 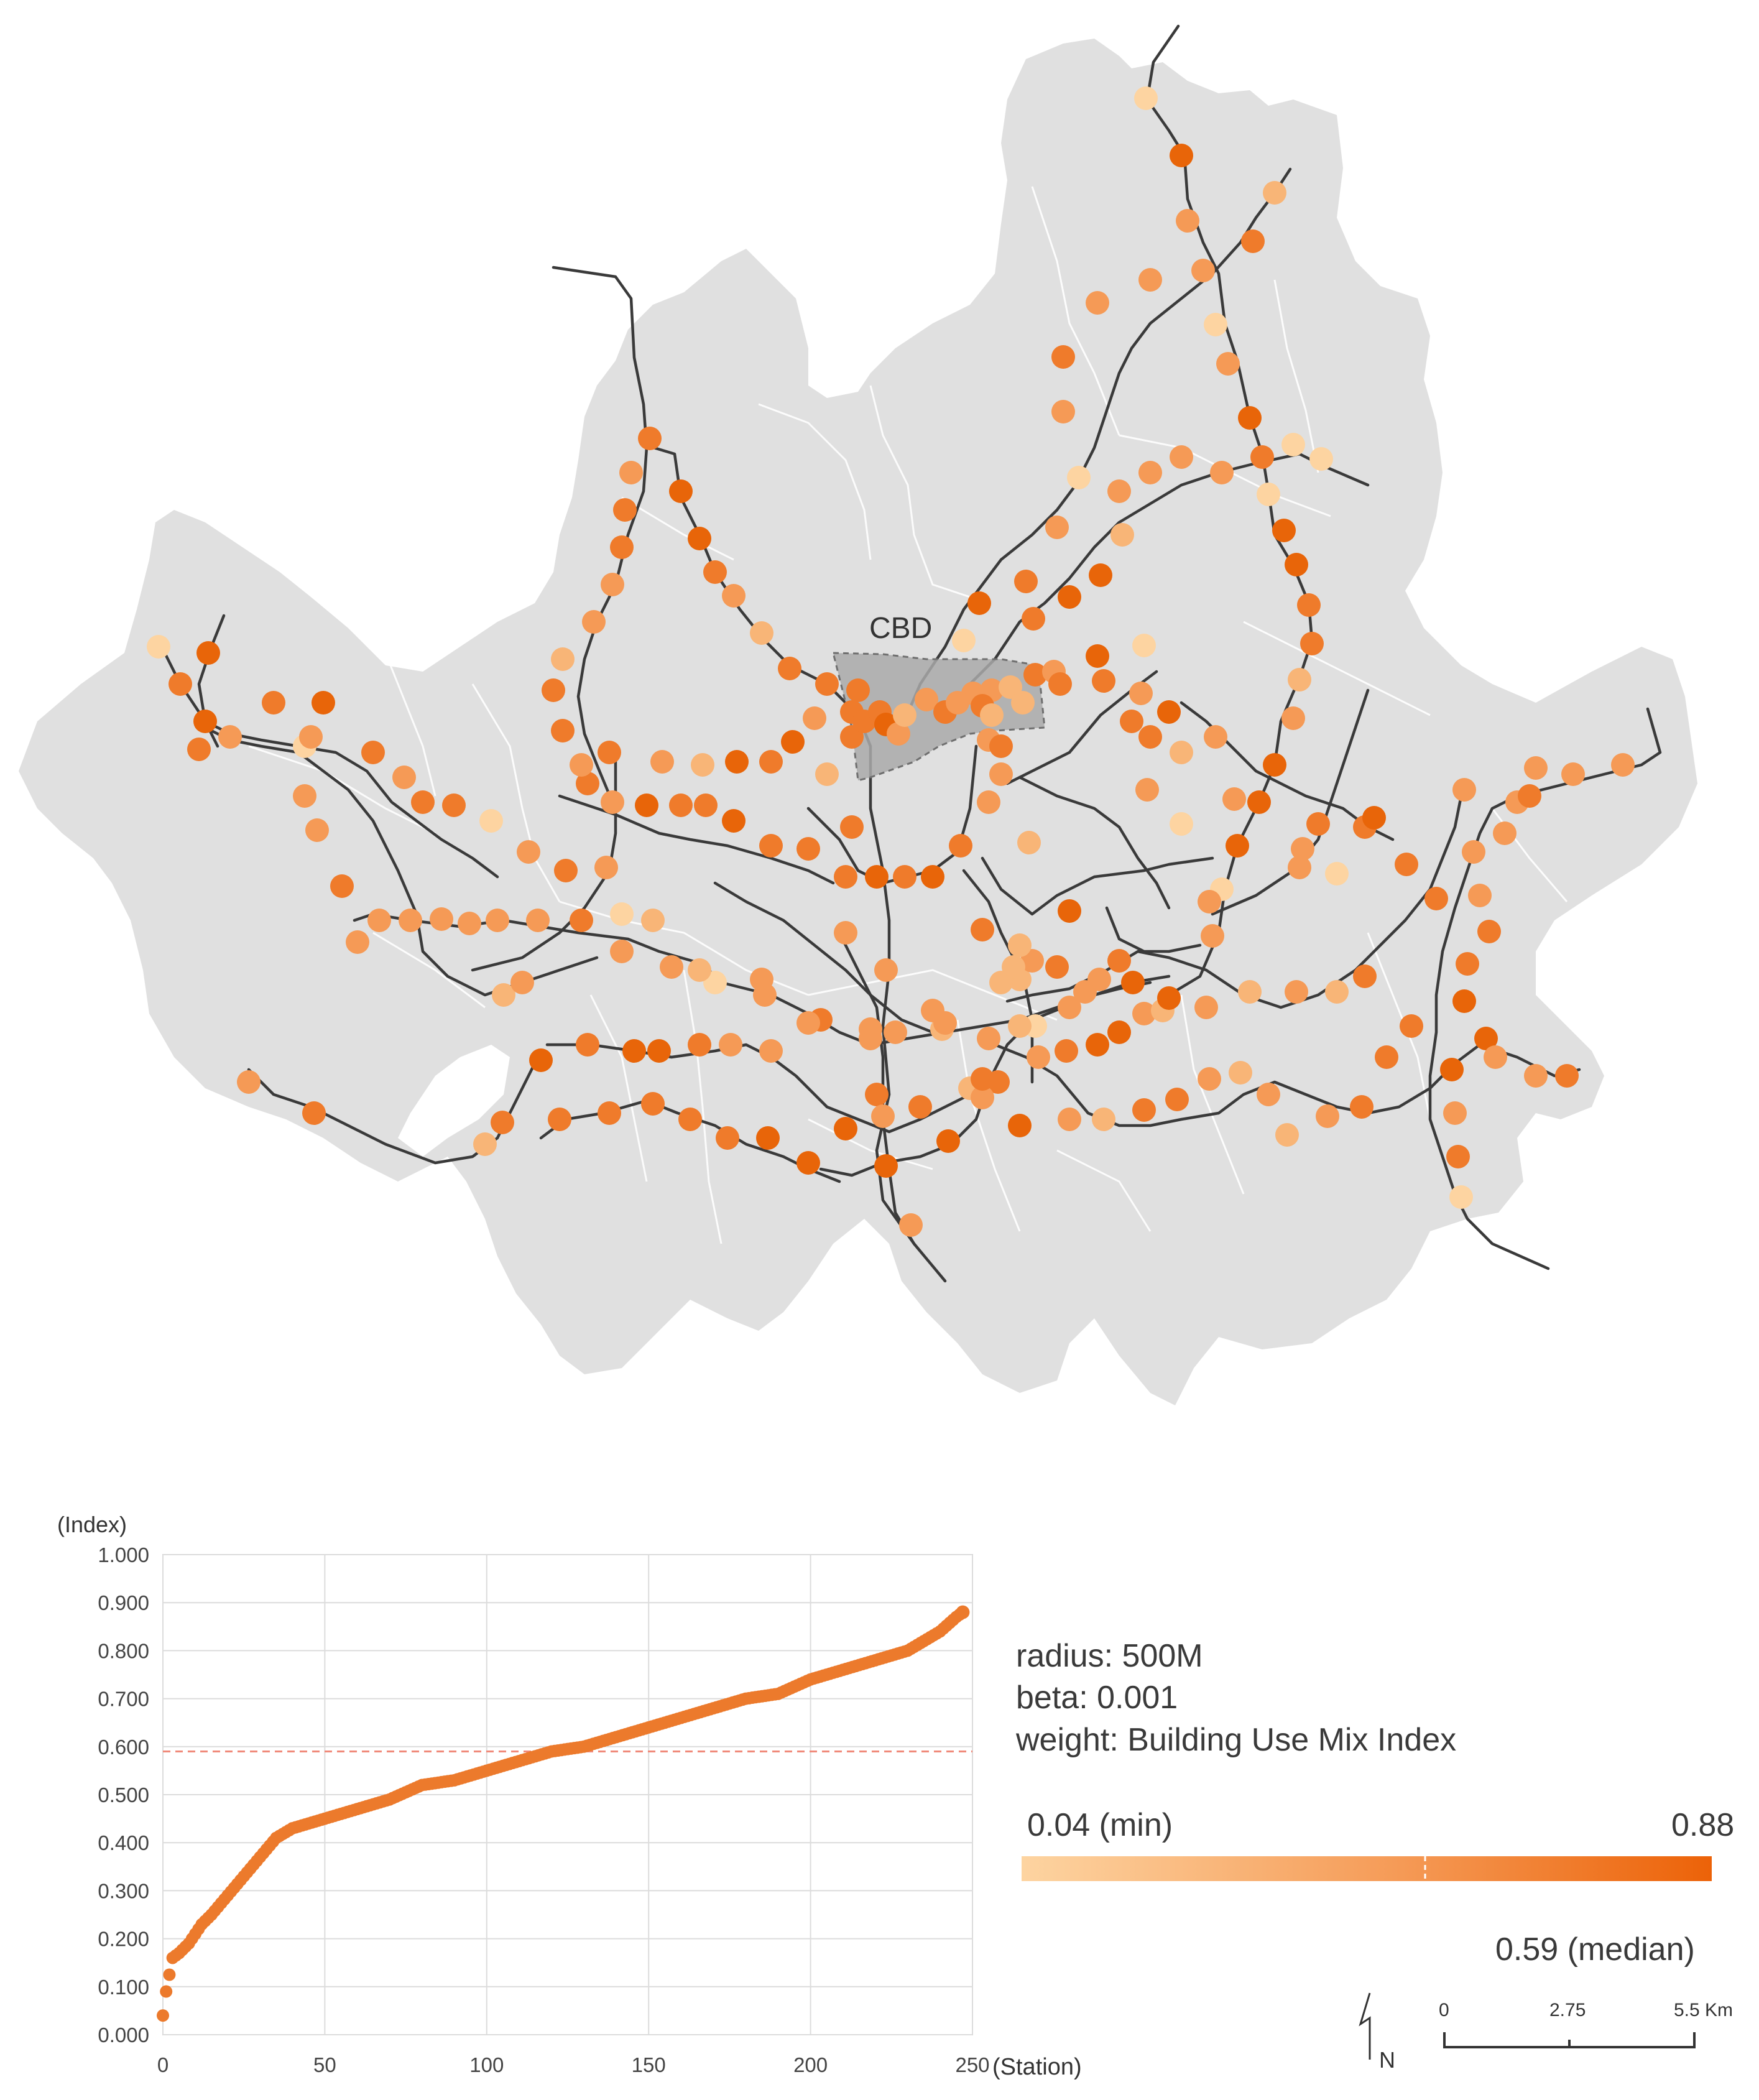 What do you see at coordinates (123, 1794) in the screenshot?
I see `chart-y-tick-label: 0.500` at bounding box center [123, 1794].